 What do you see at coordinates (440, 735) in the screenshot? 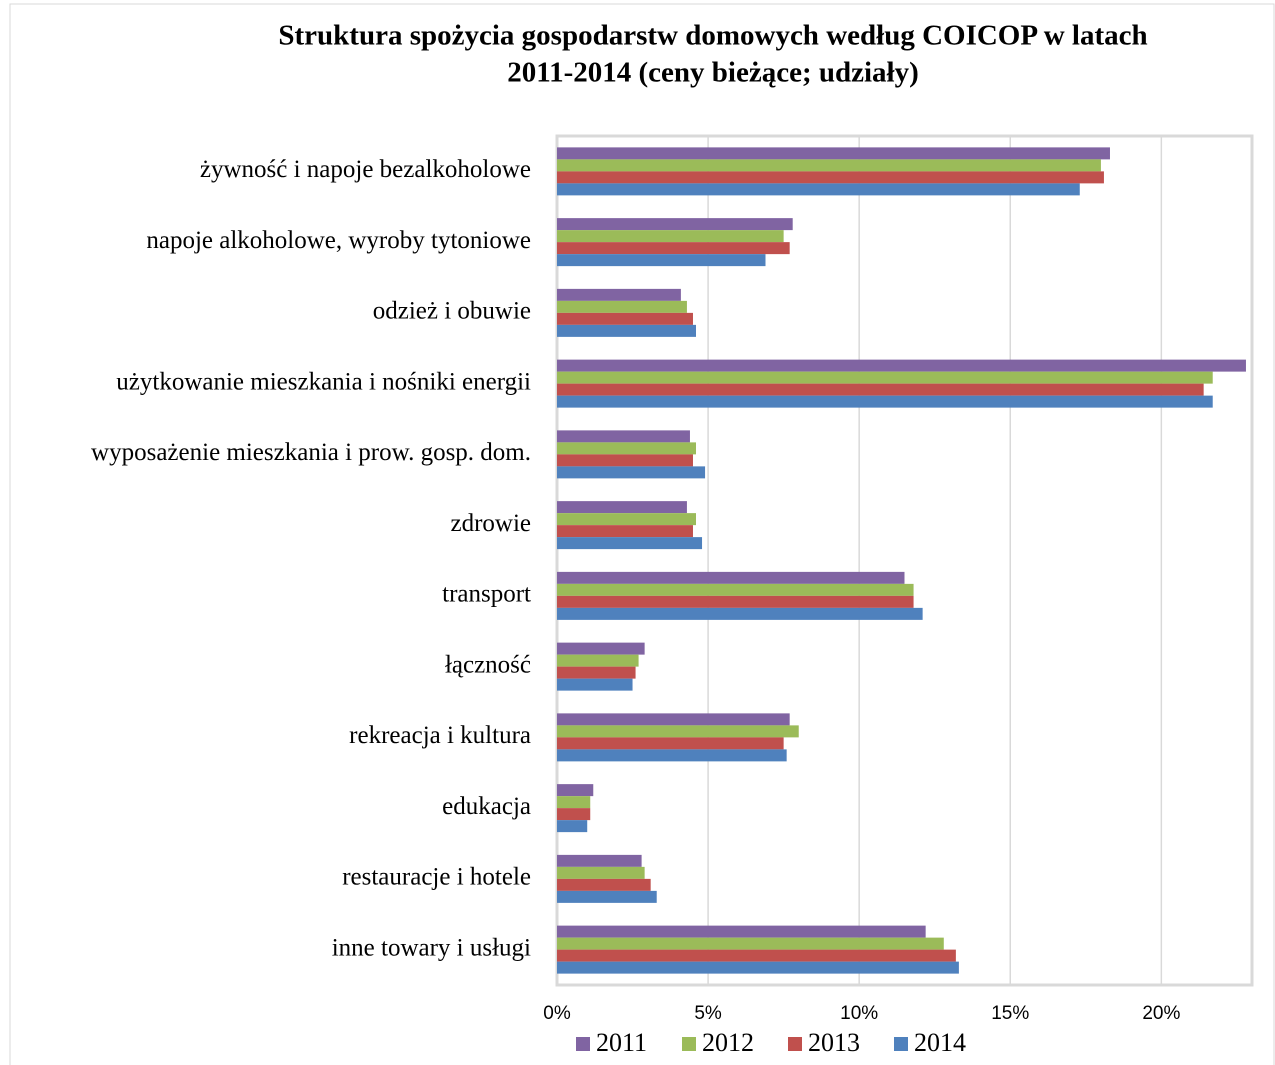
I see `y-tick-label: rekreacja i kultura` at bounding box center [440, 735].